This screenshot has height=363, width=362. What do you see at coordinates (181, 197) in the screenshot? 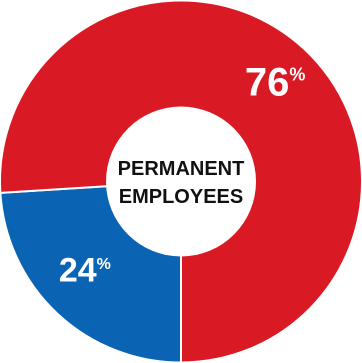
I see `center-label-line-2: EMPLOYEES` at bounding box center [181, 197].